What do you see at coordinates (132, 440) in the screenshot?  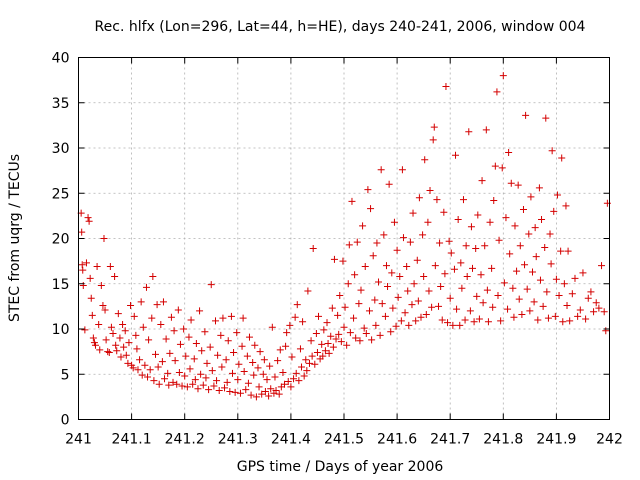 I see `x-tick-label: 241.1` at bounding box center [132, 440].